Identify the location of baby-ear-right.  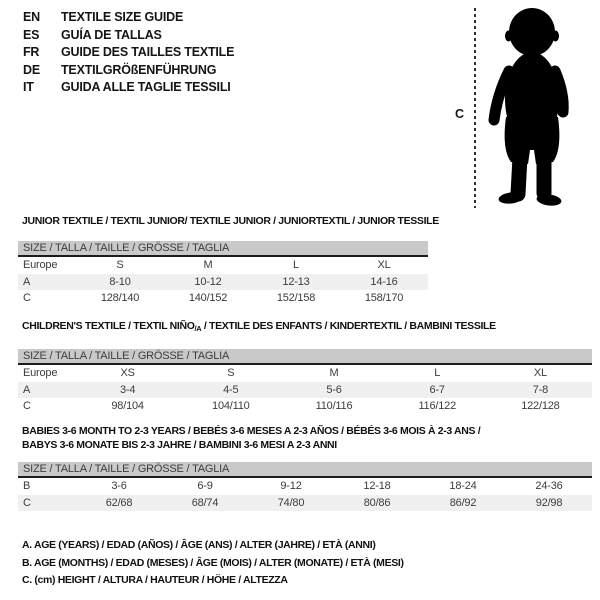
(555, 36).